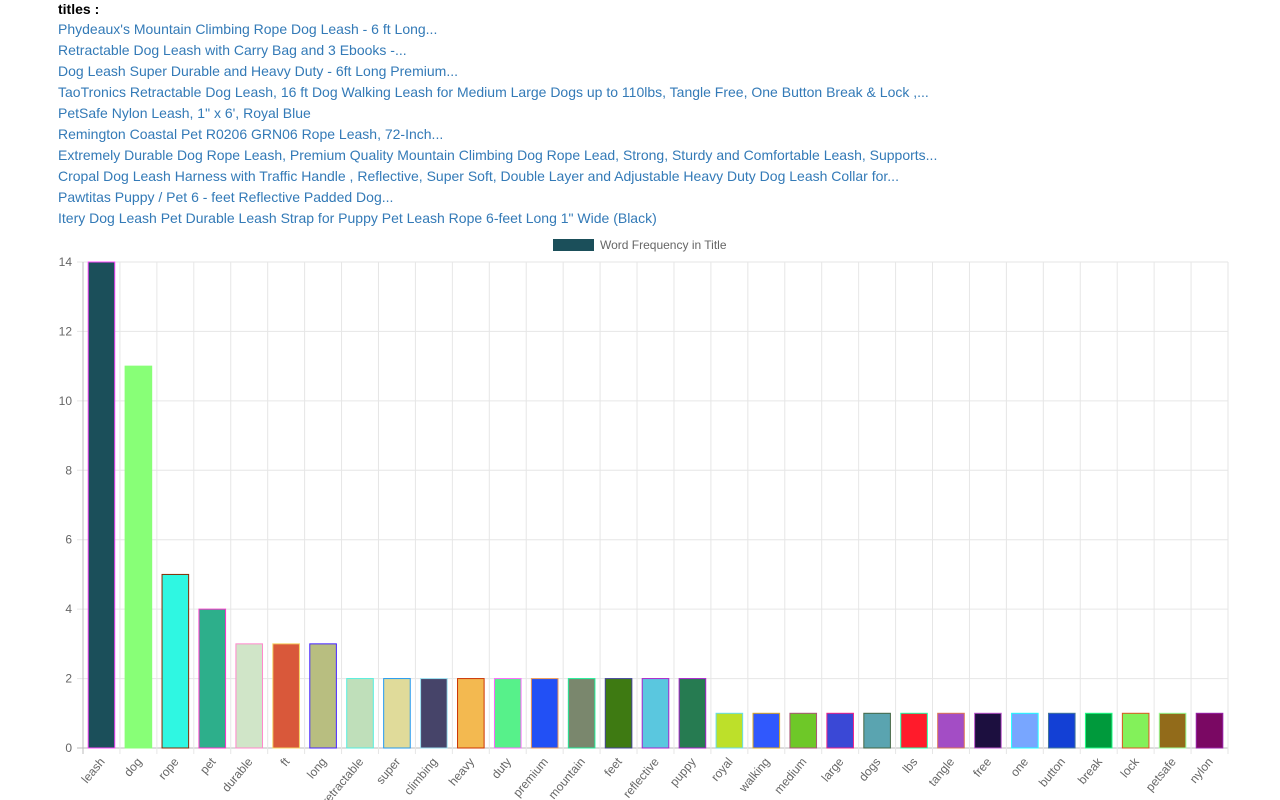 Image resolution: width=1280 pixels, height=800 pixels. What do you see at coordinates (1135, 730) in the screenshot?
I see `bar-lock` at bounding box center [1135, 730].